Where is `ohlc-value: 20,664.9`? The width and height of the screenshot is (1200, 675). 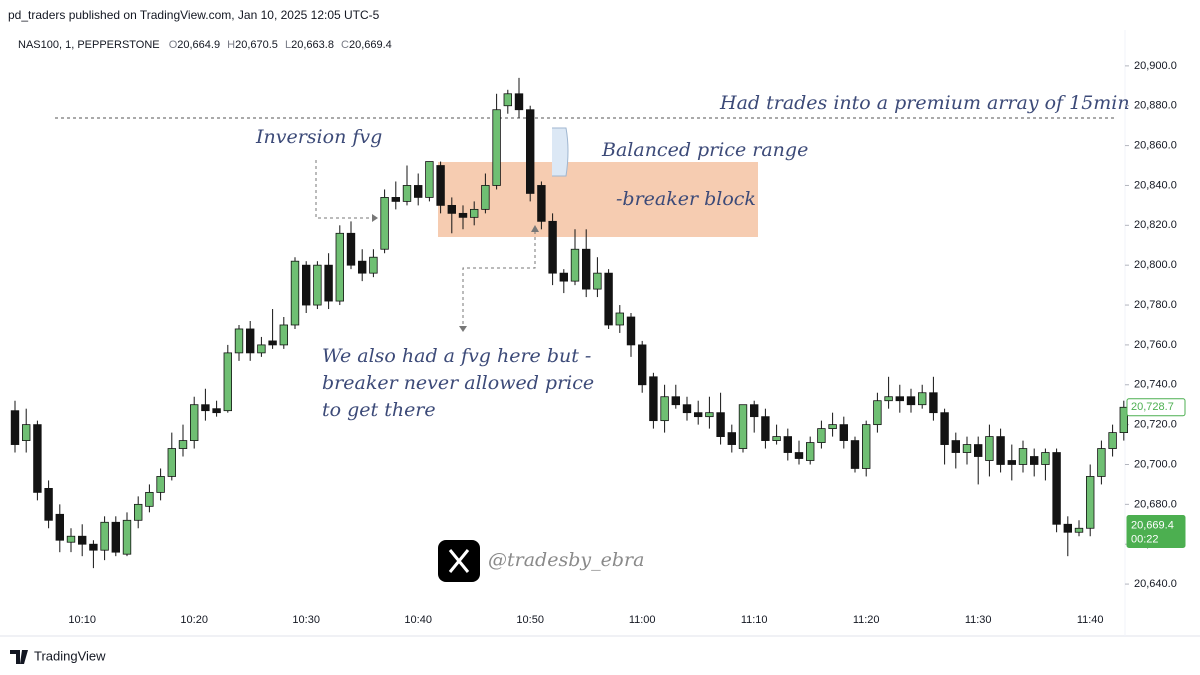
ohlc-value: 20,664.9 is located at coordinates (198, 45).